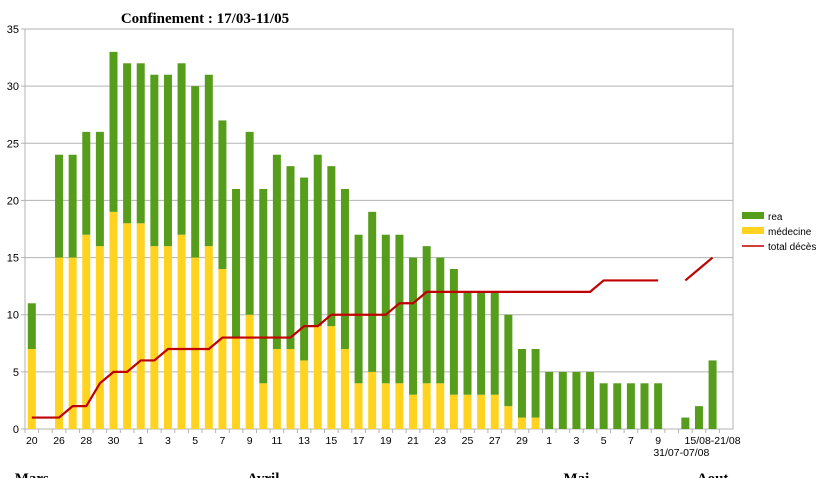 The height and width of the screenshot is (478, 838). I want to click on y-tick-label: 35, so click(13, 30).